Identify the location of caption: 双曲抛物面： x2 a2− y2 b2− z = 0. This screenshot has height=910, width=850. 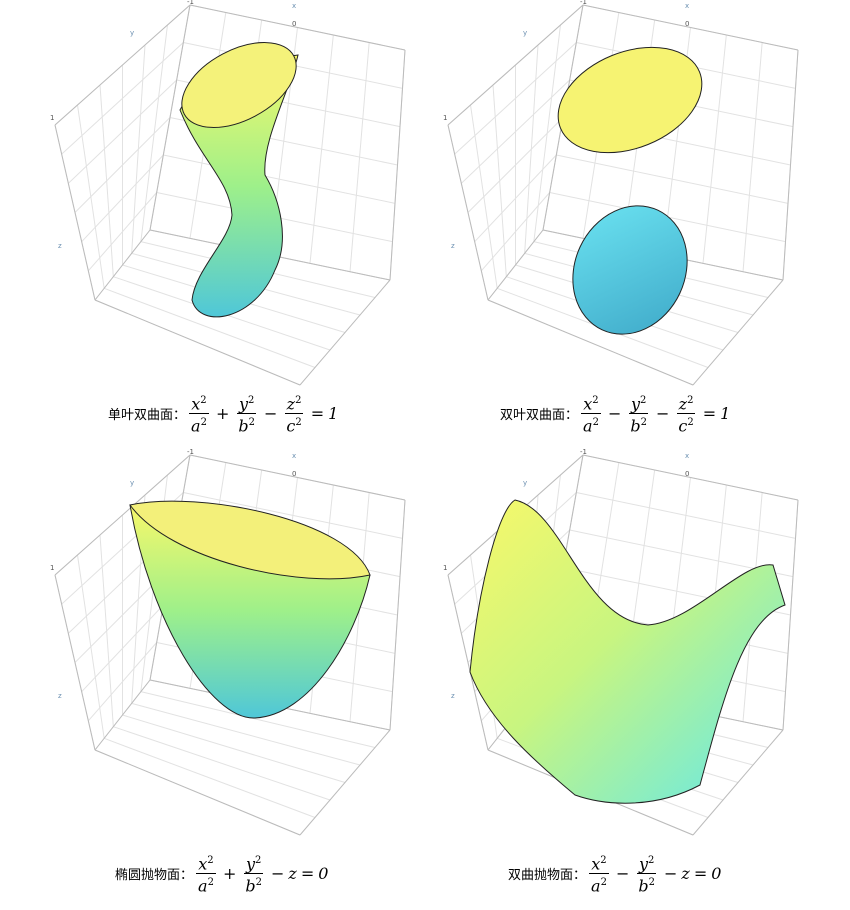
(614, 874).